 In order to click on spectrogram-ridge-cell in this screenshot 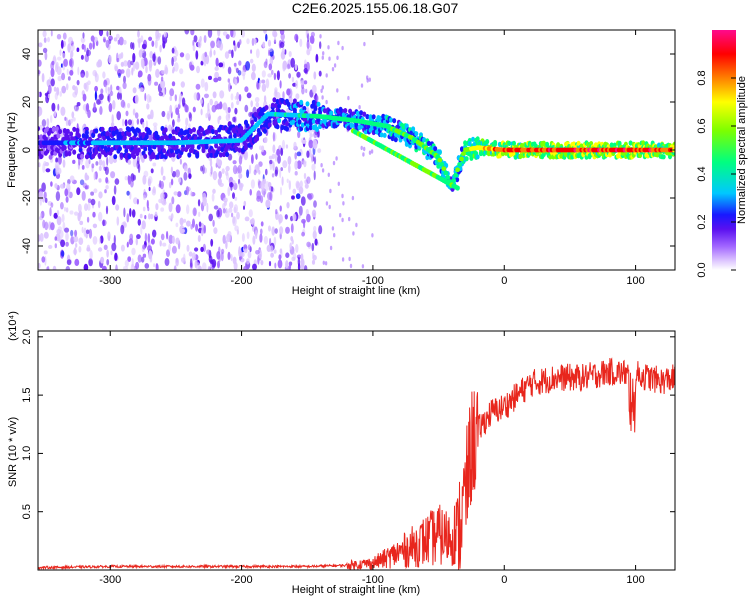, I will do `click(461, 159)`.